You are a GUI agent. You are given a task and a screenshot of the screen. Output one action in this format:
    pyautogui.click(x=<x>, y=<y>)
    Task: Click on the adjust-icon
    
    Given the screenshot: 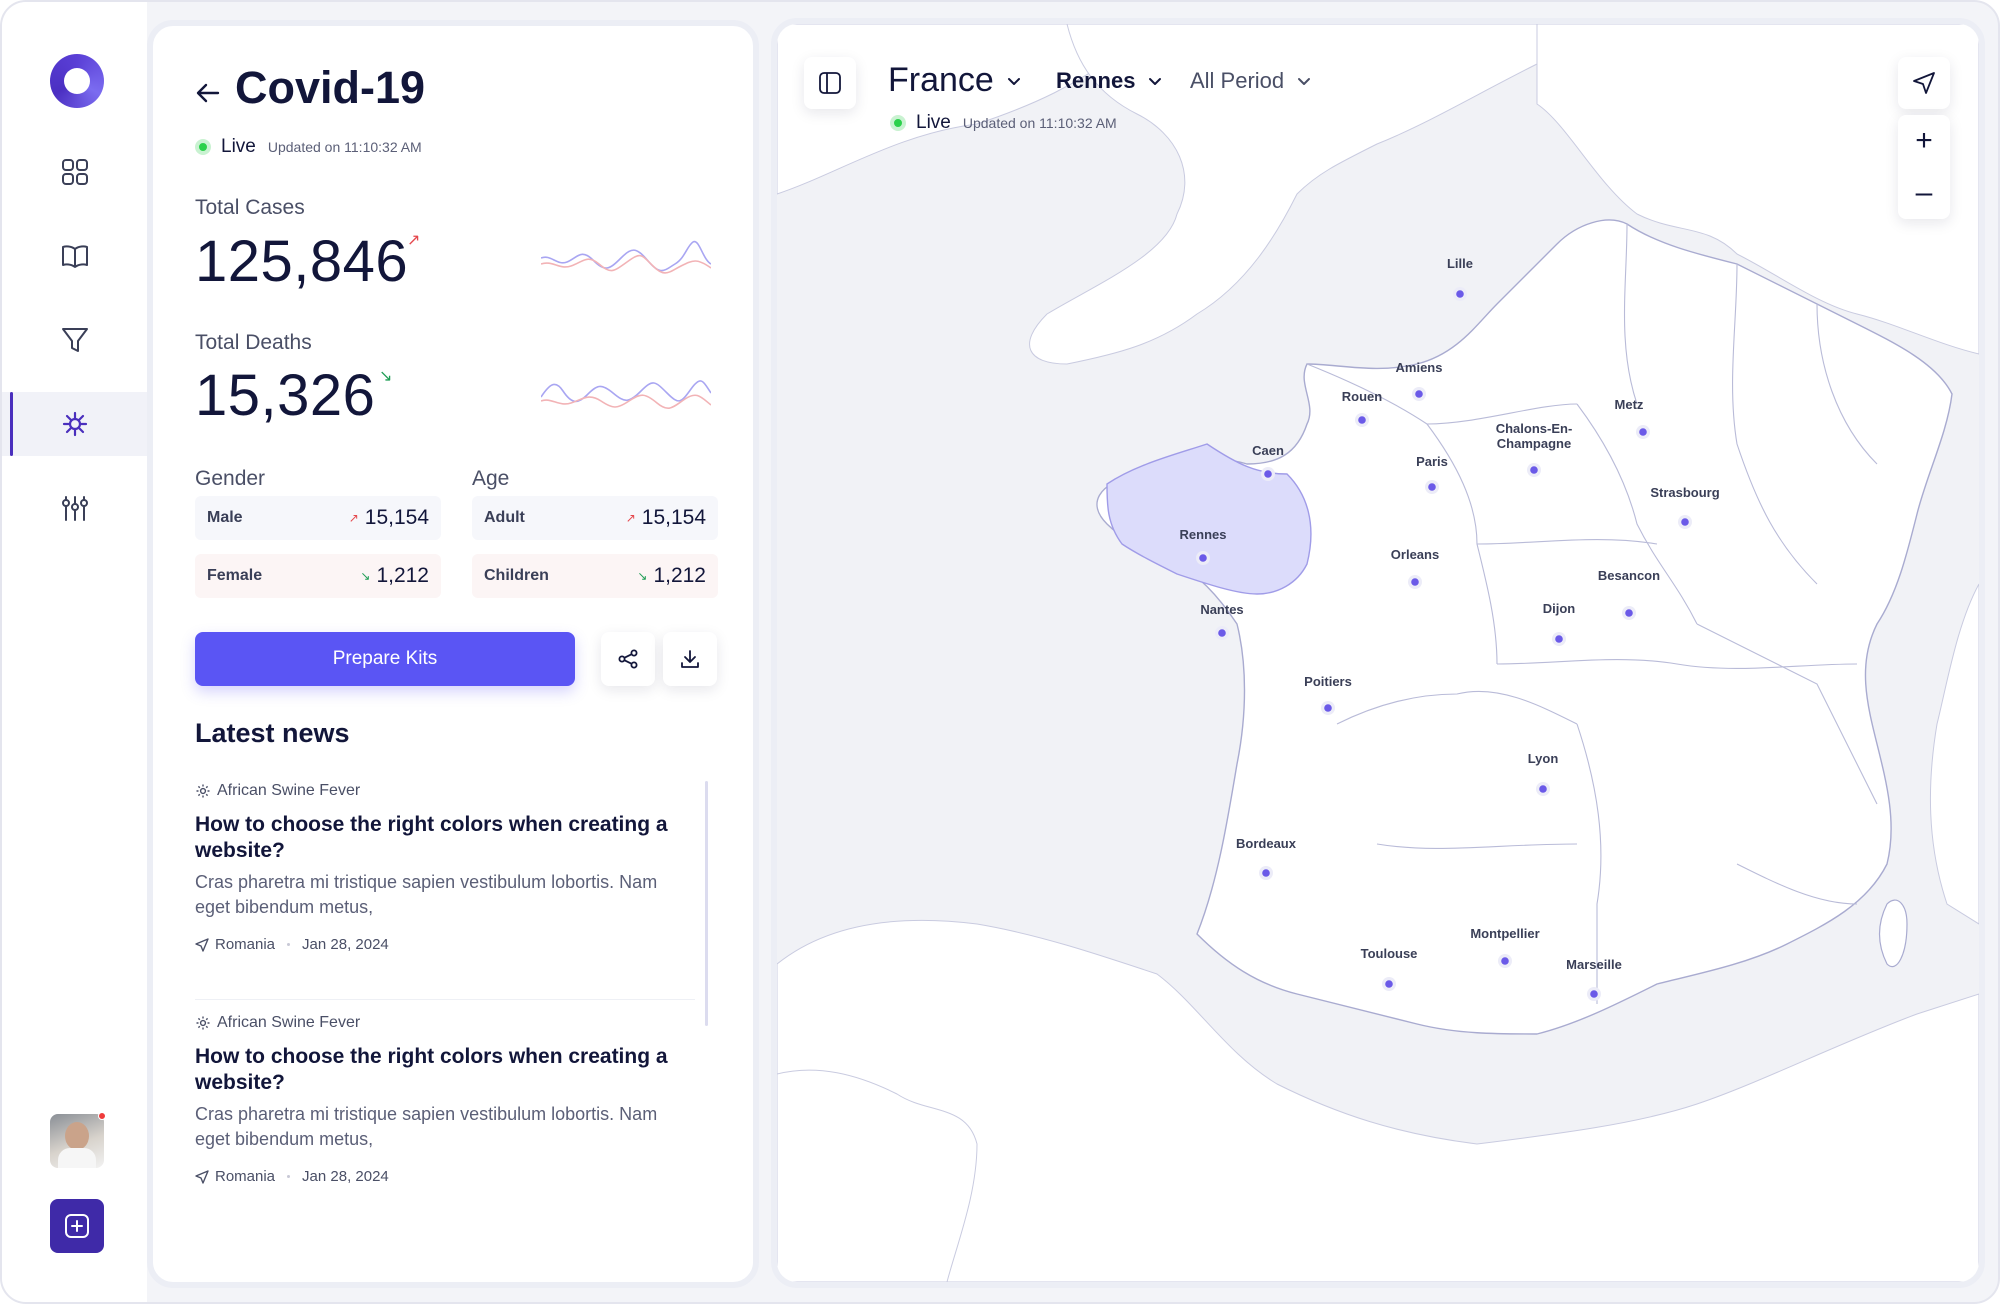 What is the action you would take?
    pyautogui.click(x=74, y=508)
    